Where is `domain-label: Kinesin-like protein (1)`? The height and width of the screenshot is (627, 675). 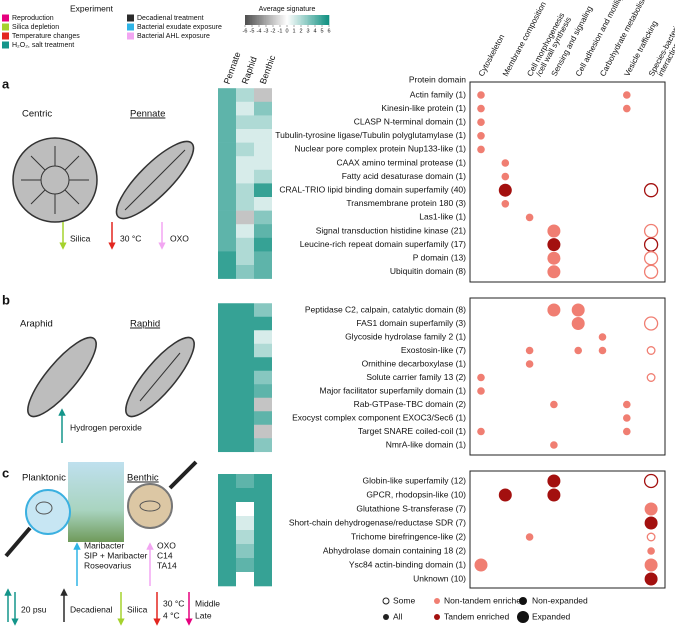 domain-label: Kinesin-like protein (1) is located at coordinates (423, 108).